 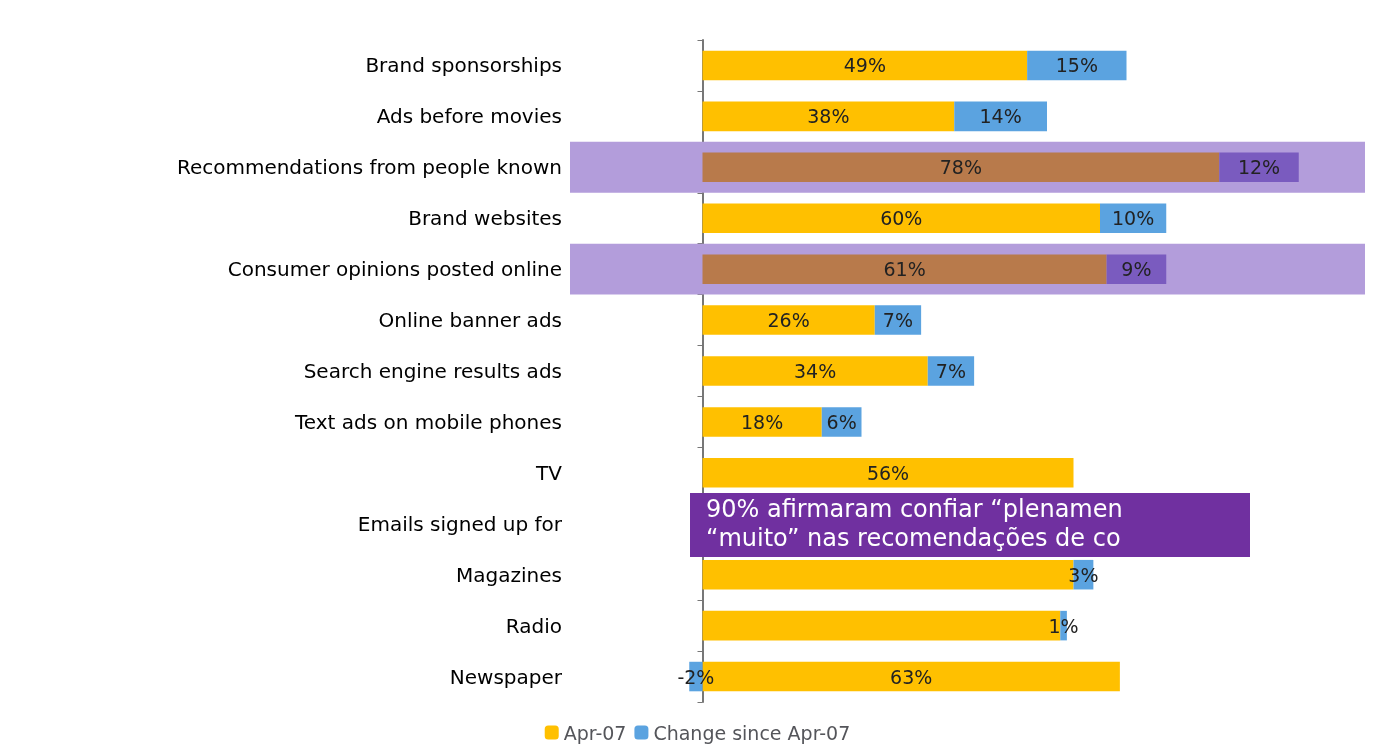 I want to click on data-label: 60%, so click(x=901, y=218).